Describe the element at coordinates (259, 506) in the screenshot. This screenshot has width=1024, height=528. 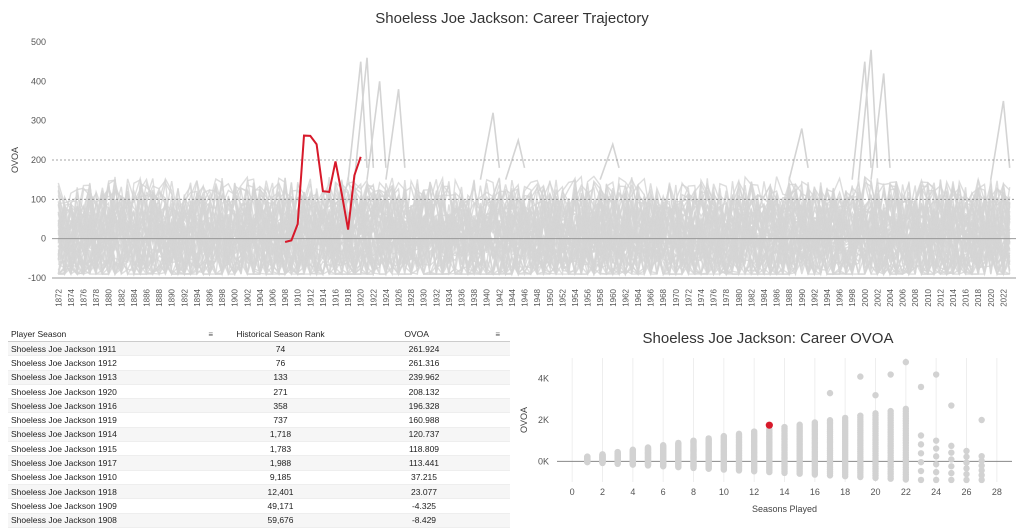
I see `table-row: Shoeless Joe Jackson 1909 49,171 -4.325` at that location.